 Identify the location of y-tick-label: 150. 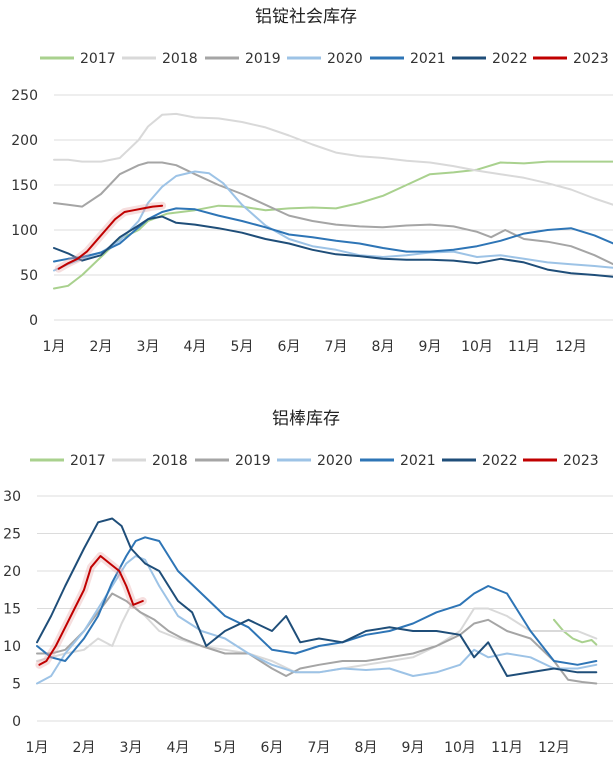
(24, 186).